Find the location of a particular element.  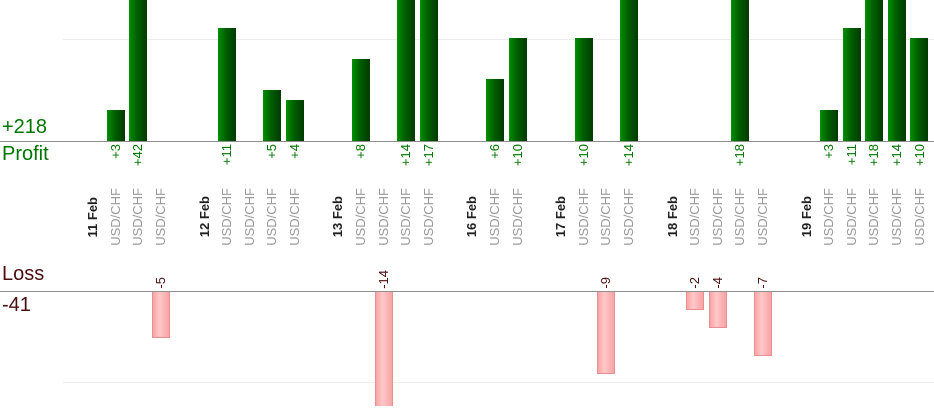

loss-axis-line is located at coordinates (467, 291).